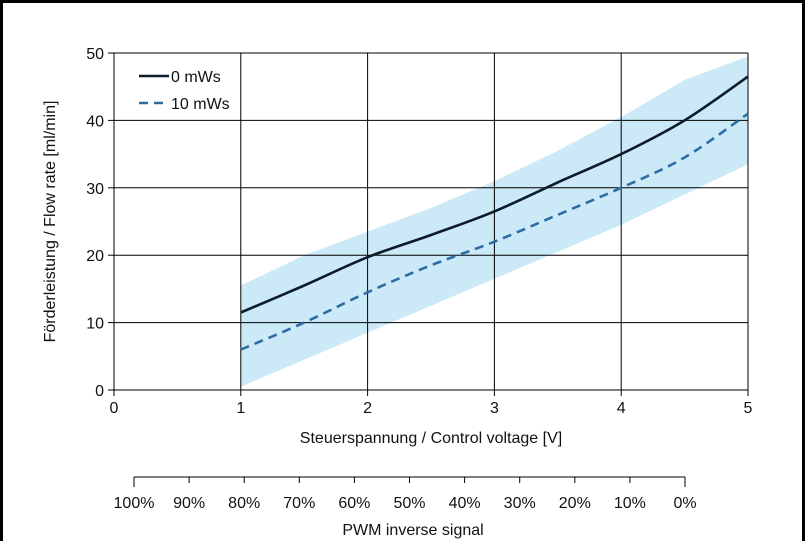 The height and width of the screenshot is (546, 805). What do you see at coordinates (95, 54) in the screenshot?
I see `y-tick-label: 50` at bounding box center [95, 54].